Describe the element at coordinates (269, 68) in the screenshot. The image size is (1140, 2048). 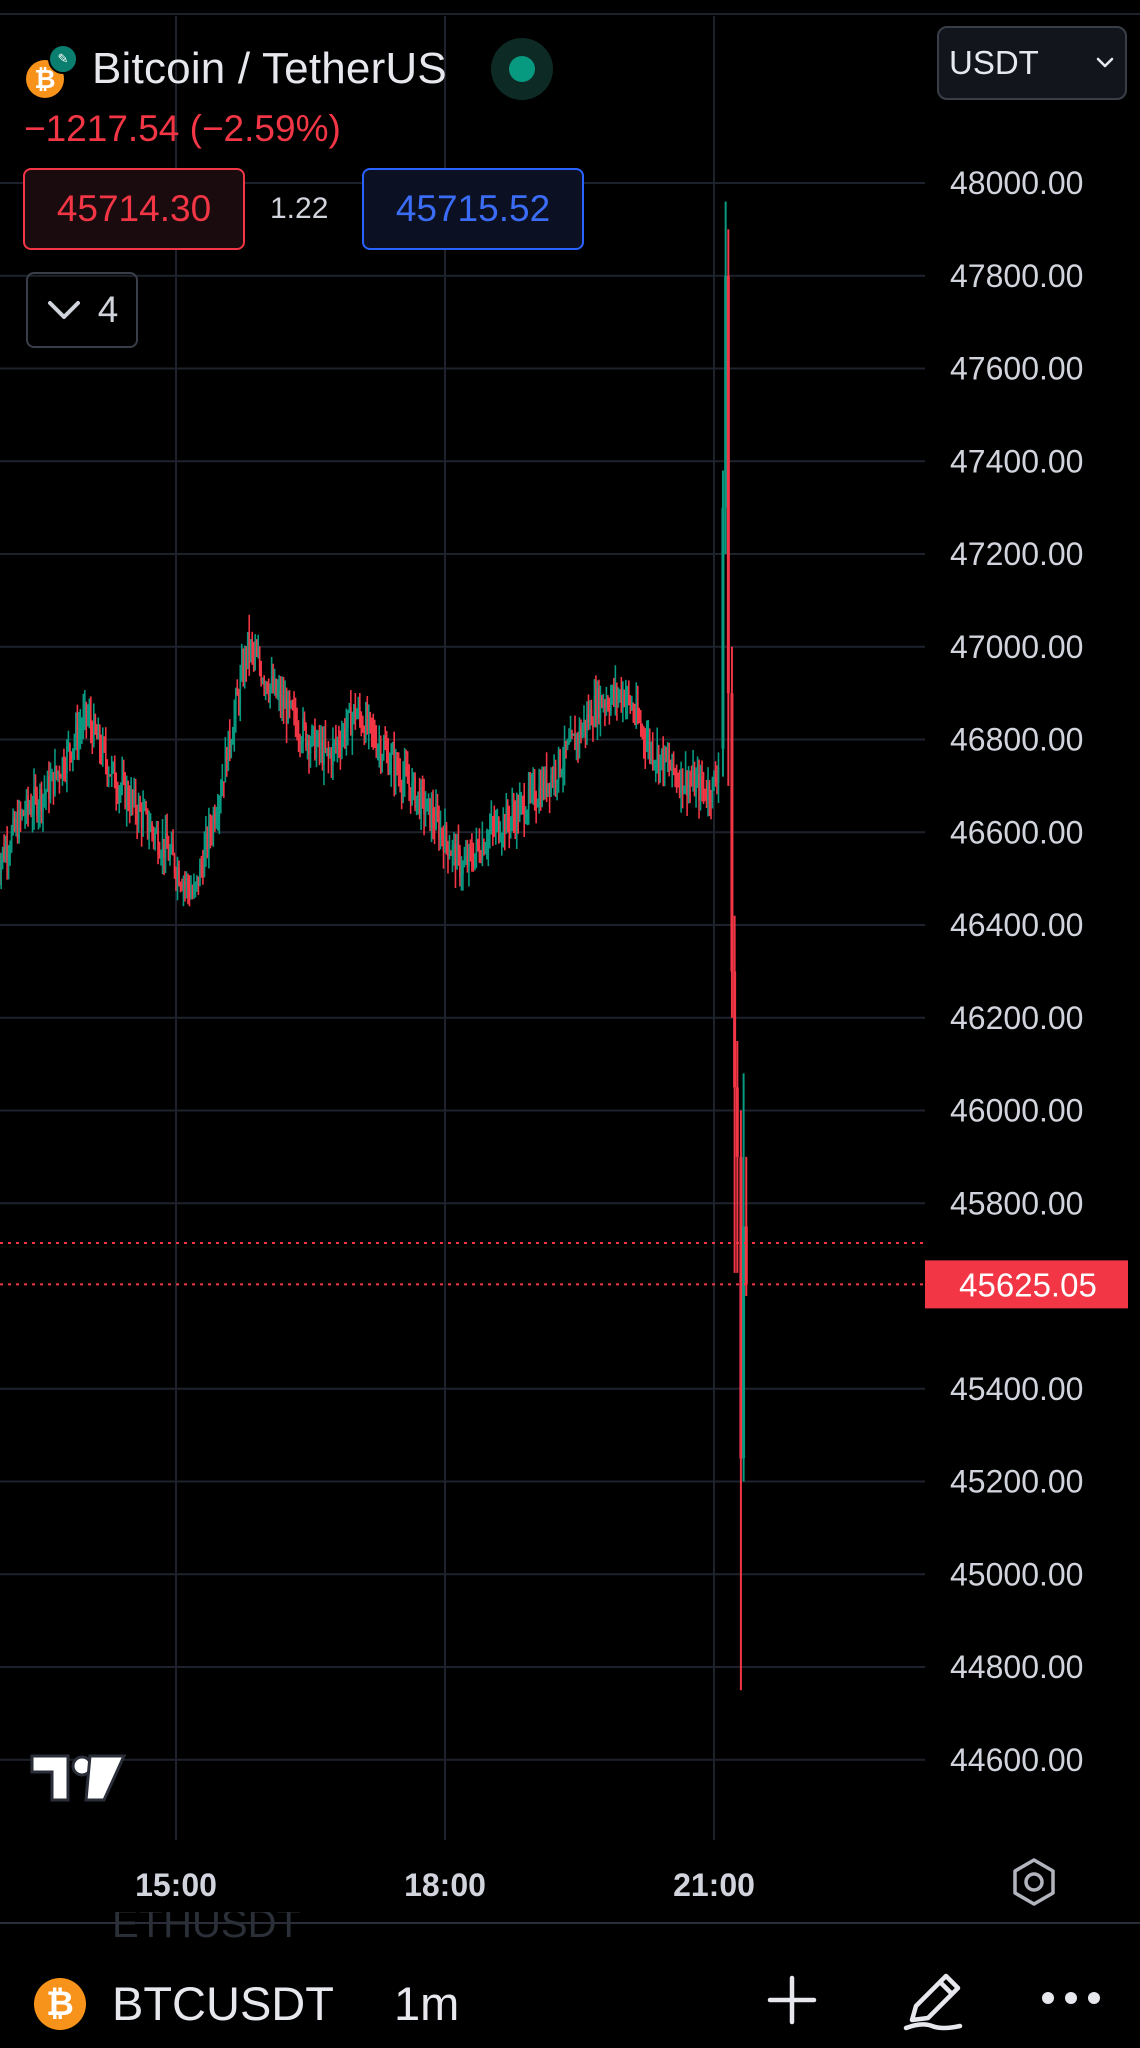
I see `pair-title: Bitcoin / TetherUS` at that location.